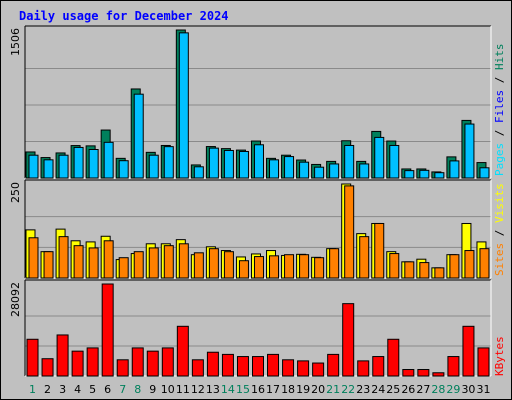 The width and height of the screenshot is (512, 400). What do you see at coordinates (408, 389) in the screenshot?
I see `day-label-26: 26` at bounding box center [408, 389].